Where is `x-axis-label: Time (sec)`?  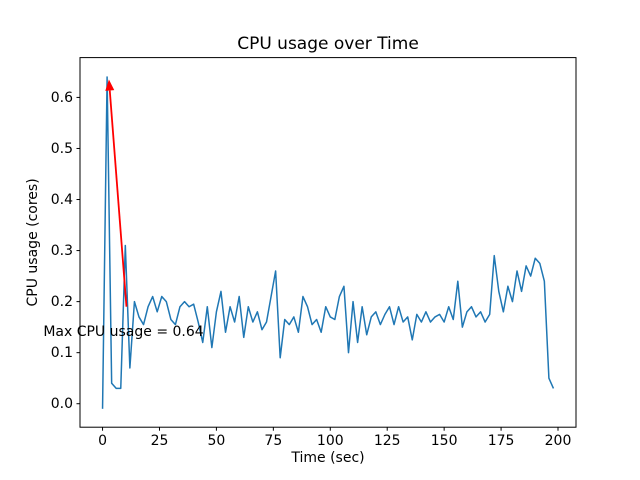
x-axis-label: Time (sec) is located at coordinates (327, 458).